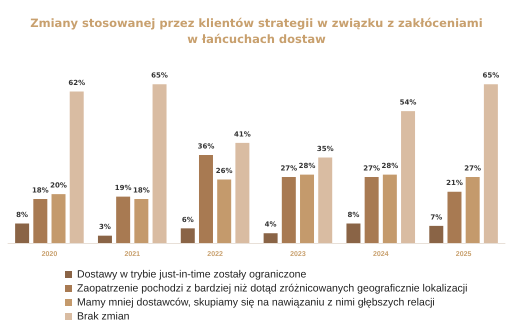 Image resolution: width=513 pixels, height=329 pixels. I want to click on legend-label: Mamy mniej dostawców, skupiamy się na nawiązaniu z nimi głębszych relacji, so click(256, 302).